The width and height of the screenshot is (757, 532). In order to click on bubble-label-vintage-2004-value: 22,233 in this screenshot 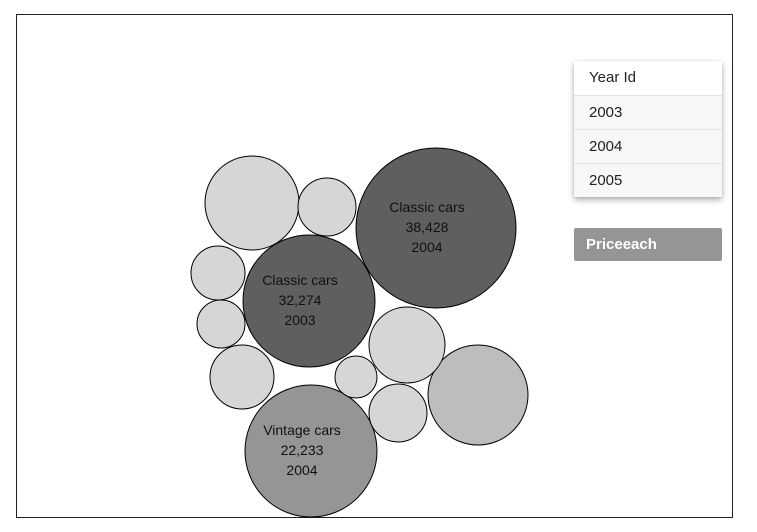, I will do `click(302, 450)`.